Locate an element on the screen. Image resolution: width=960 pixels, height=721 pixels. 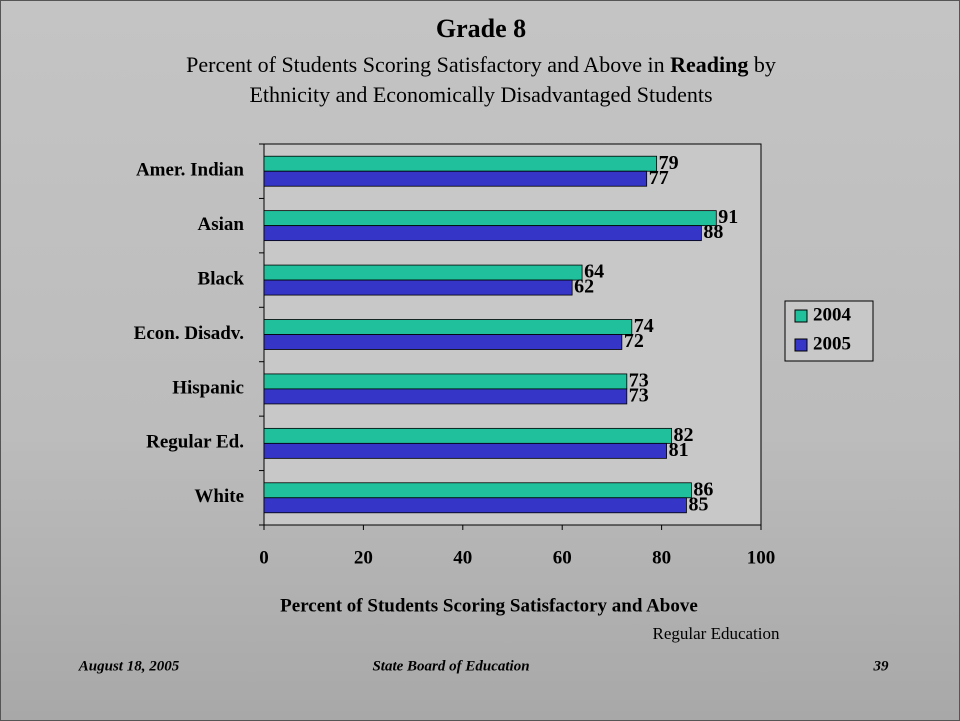
y-tick-label: White is located at coordinates (219, 496).